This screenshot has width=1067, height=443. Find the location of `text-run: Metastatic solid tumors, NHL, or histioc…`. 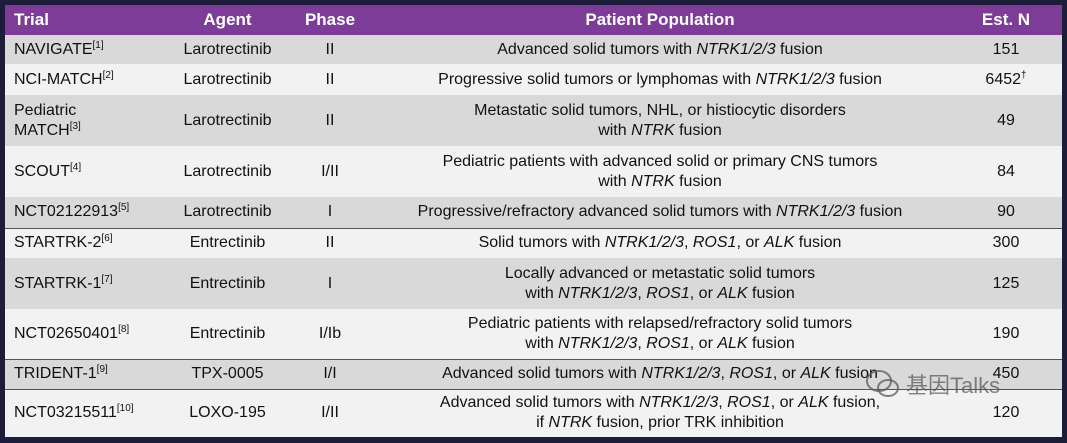

text-run: Metastatic solid tumors, NHL, or histioc… is located at coordinates (660, 110).